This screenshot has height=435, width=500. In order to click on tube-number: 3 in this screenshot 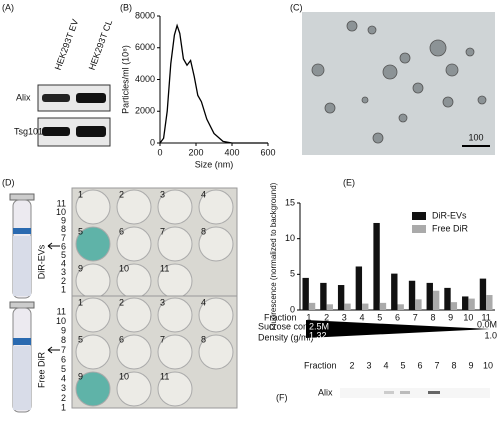, I will do `click(63, 388)`.